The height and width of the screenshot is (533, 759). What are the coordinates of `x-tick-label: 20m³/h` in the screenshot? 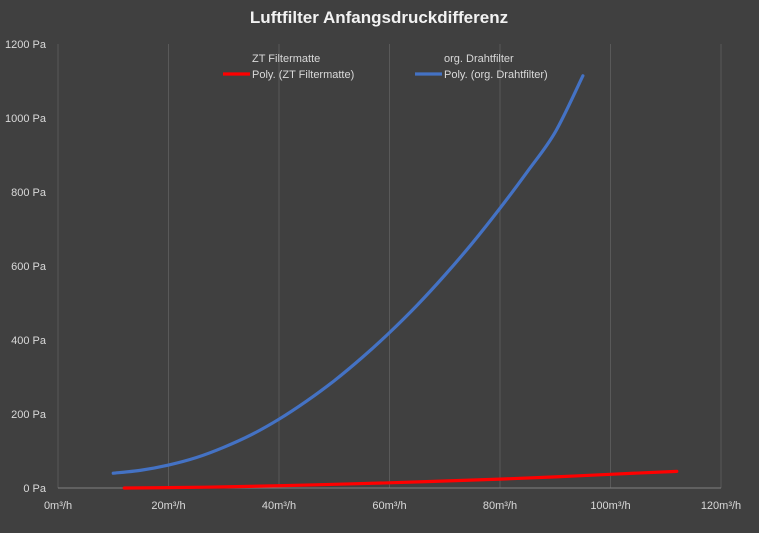 It's located at (168, 506).